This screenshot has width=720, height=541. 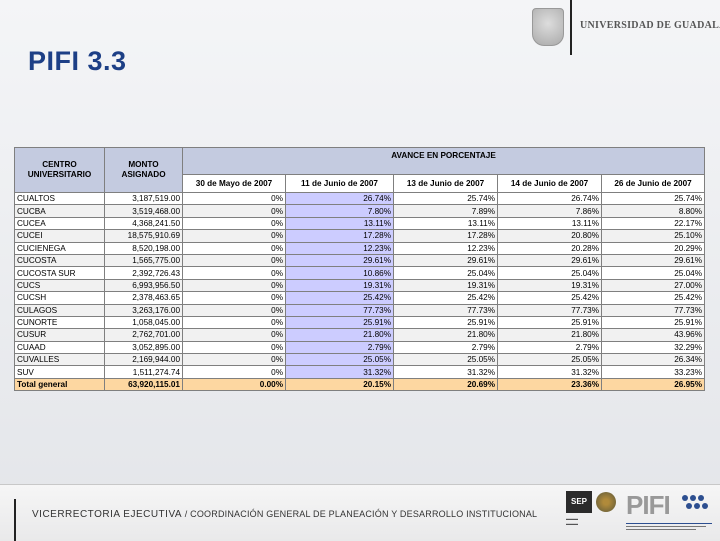 What do you see at coordinates (59, 273) in the screenshot?
I see `center-name-cell: CUCOSTA SUR` at bounding box center [59, 273].